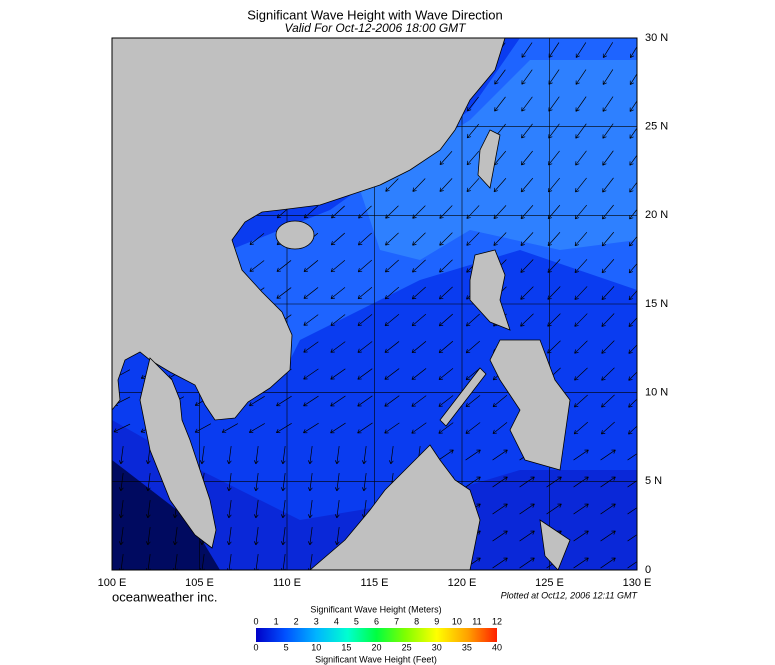 Image resolution: width=775 pixels, height=665 pixels. Describe the element at coordinates (286, 647) in the screenshot. I see `feet-tick: 5` at that location.